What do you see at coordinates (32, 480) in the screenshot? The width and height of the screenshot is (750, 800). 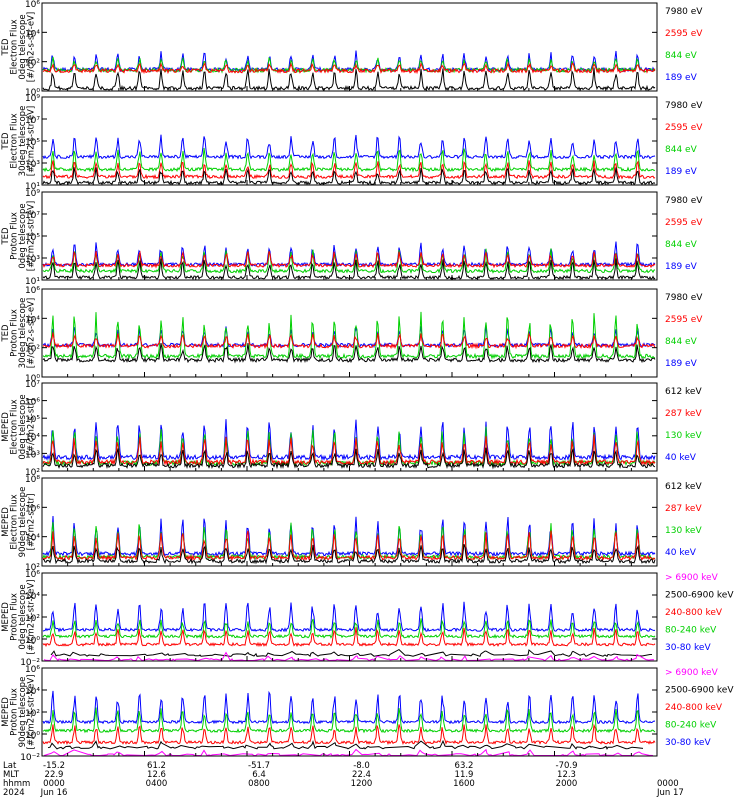 I see `y-tick-label: 10⁸` at bounding box center [32, 480].